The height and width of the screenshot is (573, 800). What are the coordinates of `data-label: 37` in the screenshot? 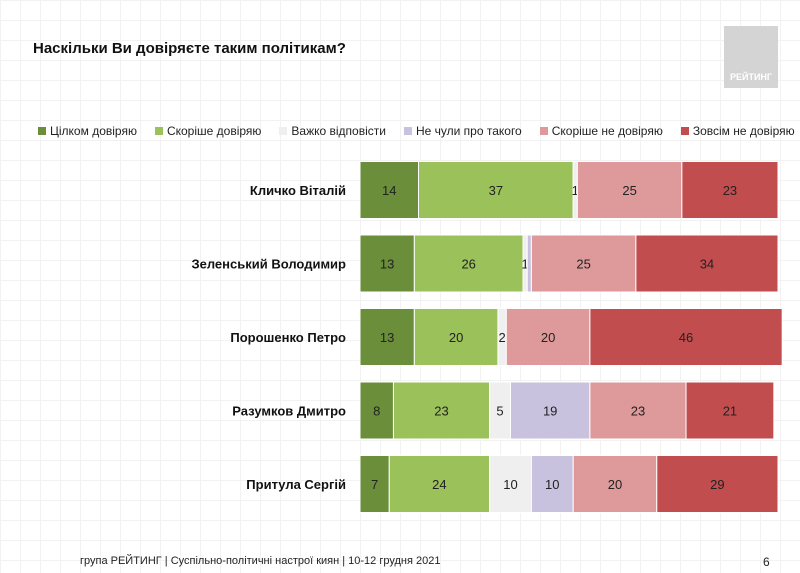 It's located at (496, 190).